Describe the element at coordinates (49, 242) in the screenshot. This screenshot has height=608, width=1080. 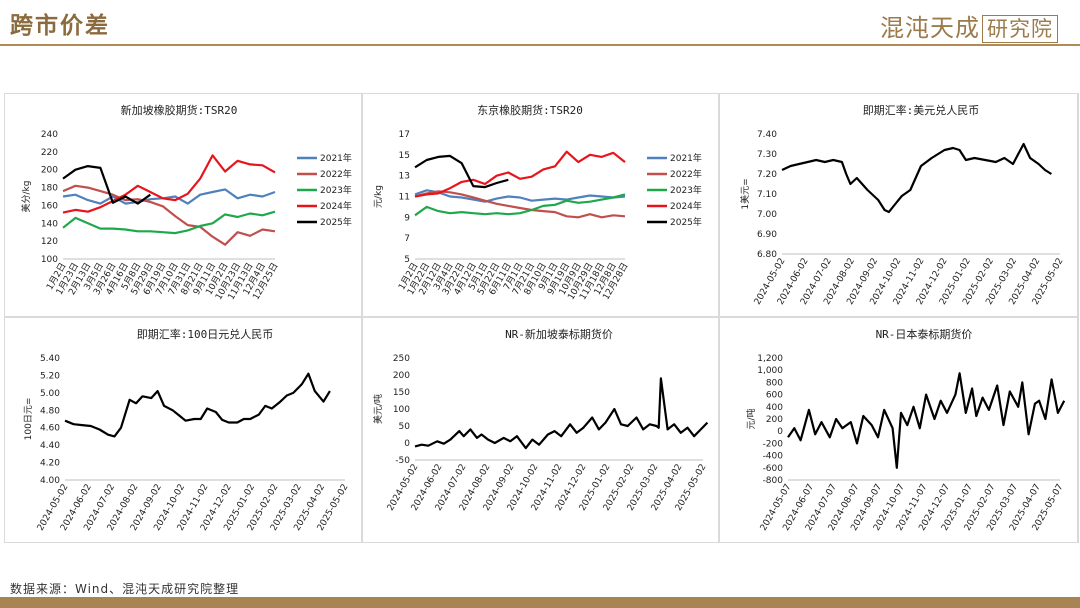
I see `y-tick-label: 120` at that location.